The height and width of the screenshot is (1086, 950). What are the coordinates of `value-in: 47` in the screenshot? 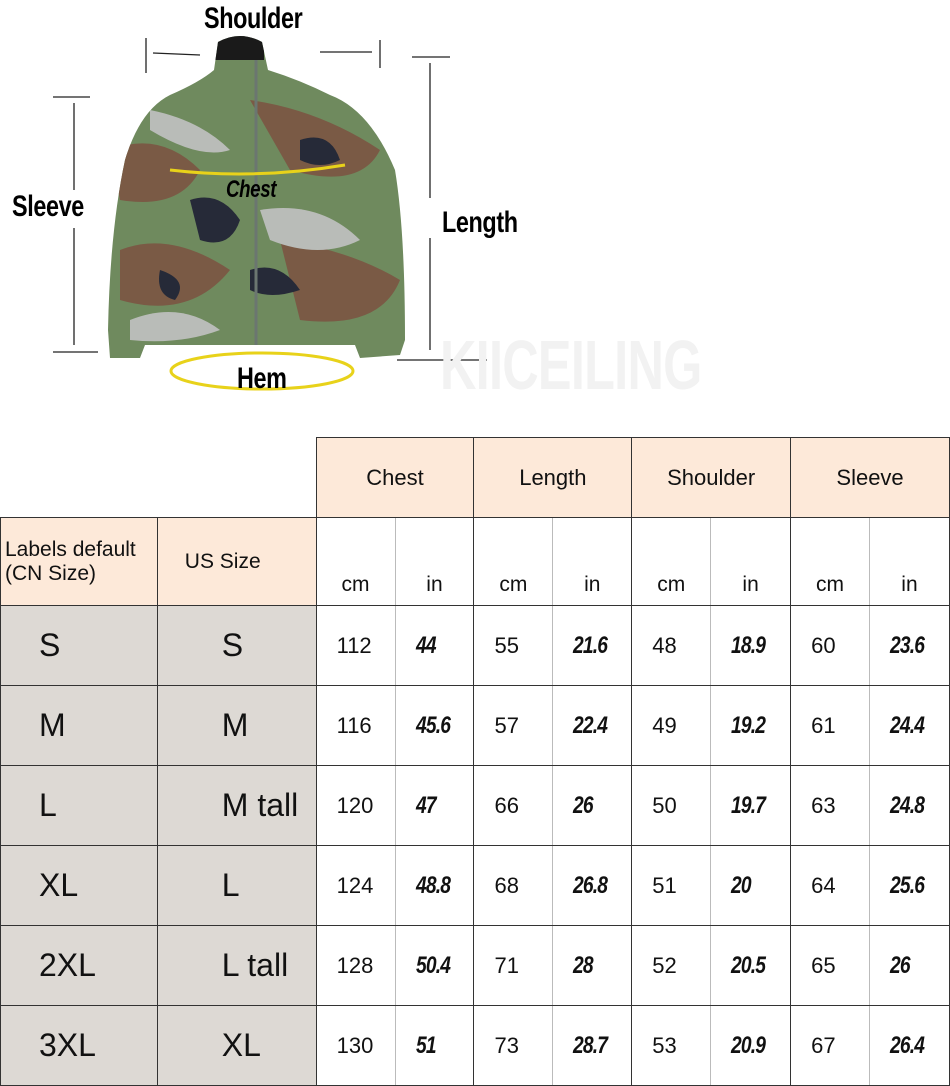 It's located at (434, 805).